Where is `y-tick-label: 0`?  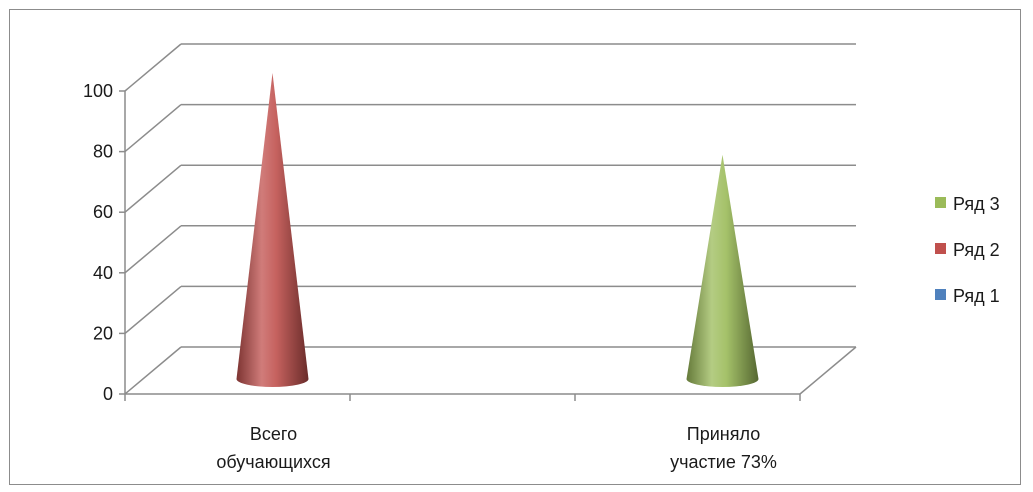
y-tick-label: 0 is located at coordinates (108, 394).